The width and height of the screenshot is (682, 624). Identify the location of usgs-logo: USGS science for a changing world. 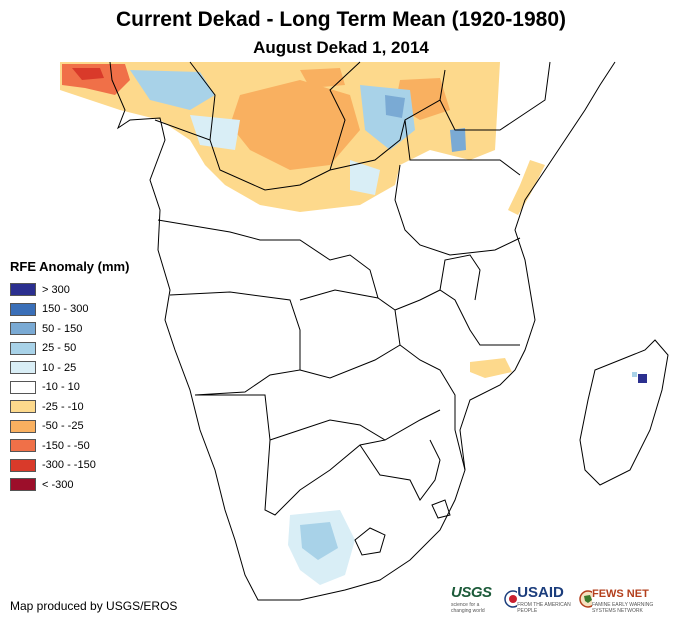
(474, 599).